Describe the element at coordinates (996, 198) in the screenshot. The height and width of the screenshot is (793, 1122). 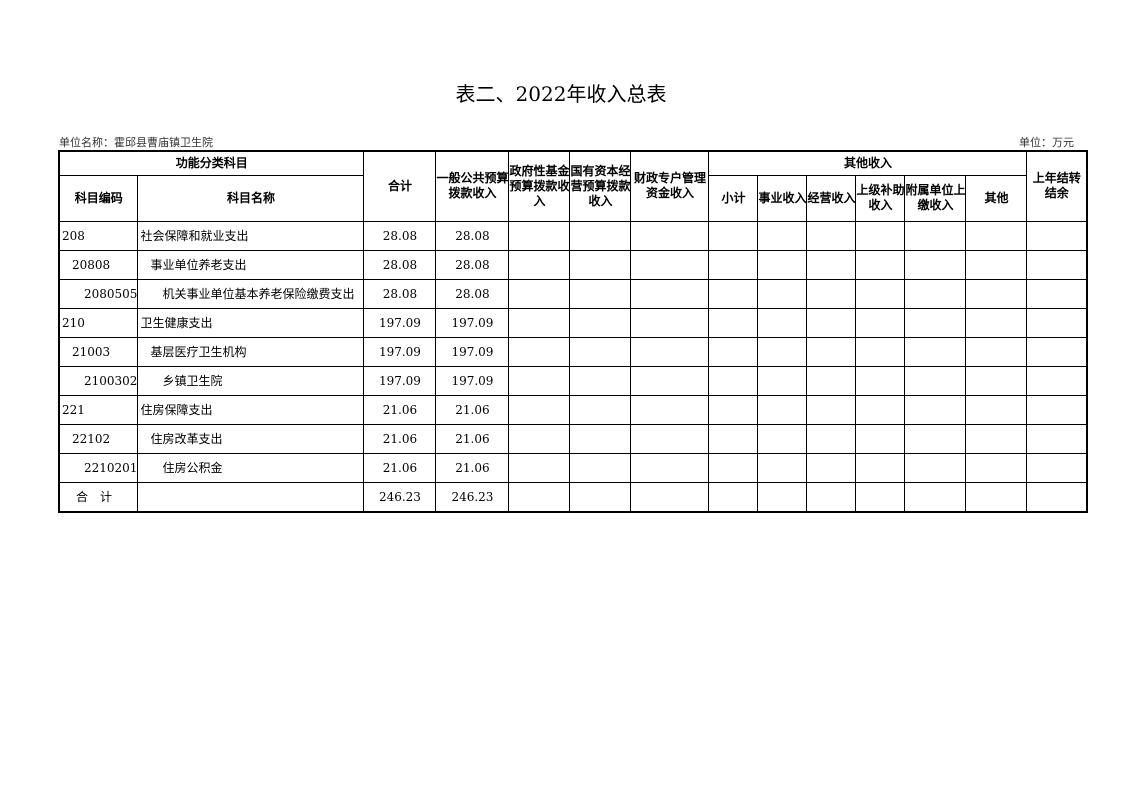
I see `header-others: 其他` at that location.